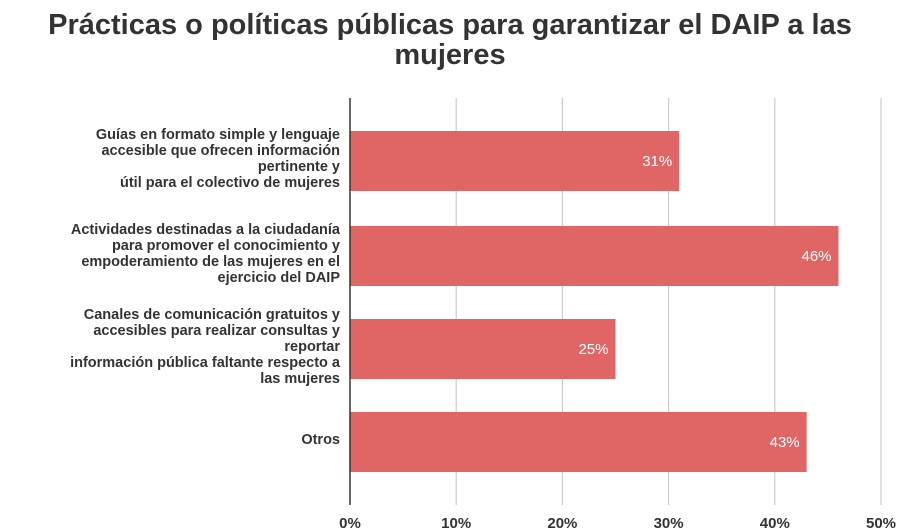 The width and height of the screenshot is (900, 531). Describe the element at coordinates (785, 442) in the screenshot. I see `data-label: 43%` at that location.